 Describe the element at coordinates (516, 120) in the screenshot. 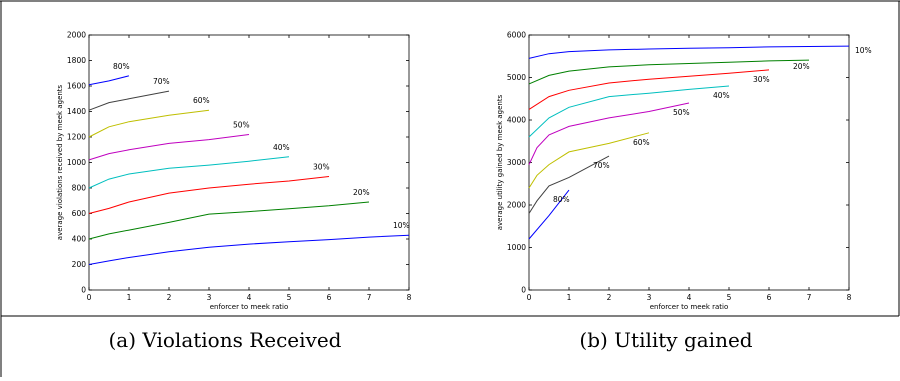

I see `y-tick-label: 4000` at that location.